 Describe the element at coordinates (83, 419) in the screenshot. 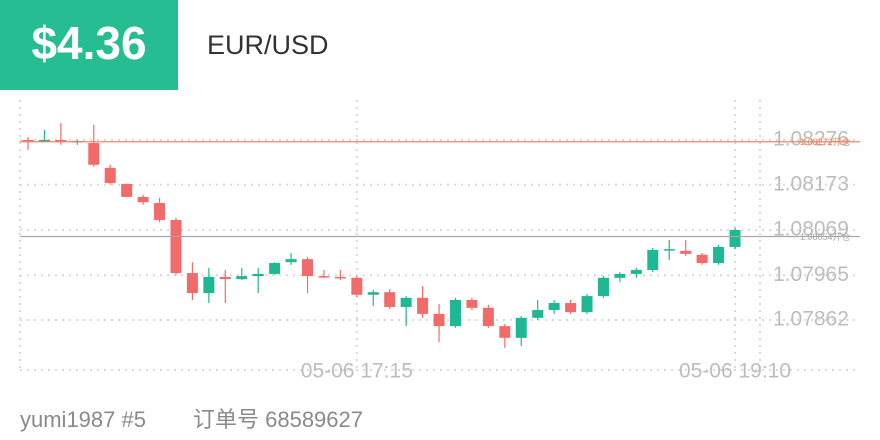

I see `user: yumi1987 #5` at that location.